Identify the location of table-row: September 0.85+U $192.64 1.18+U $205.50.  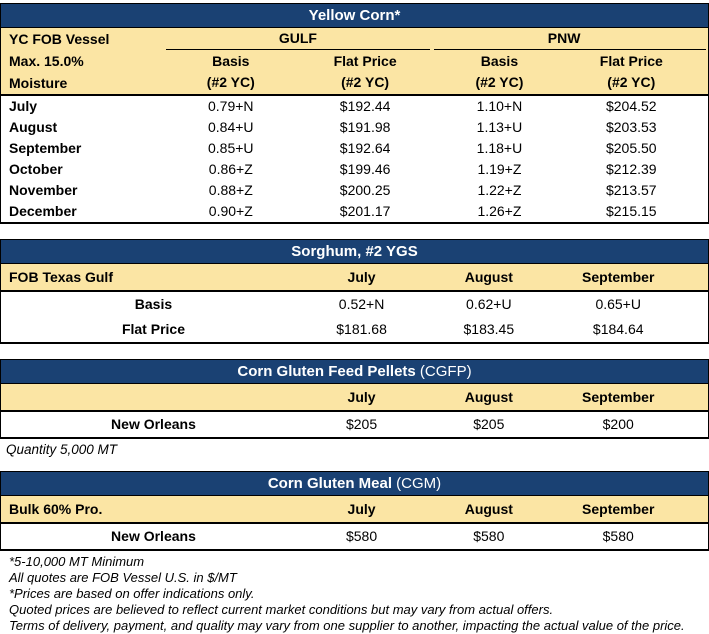
(354, 148).